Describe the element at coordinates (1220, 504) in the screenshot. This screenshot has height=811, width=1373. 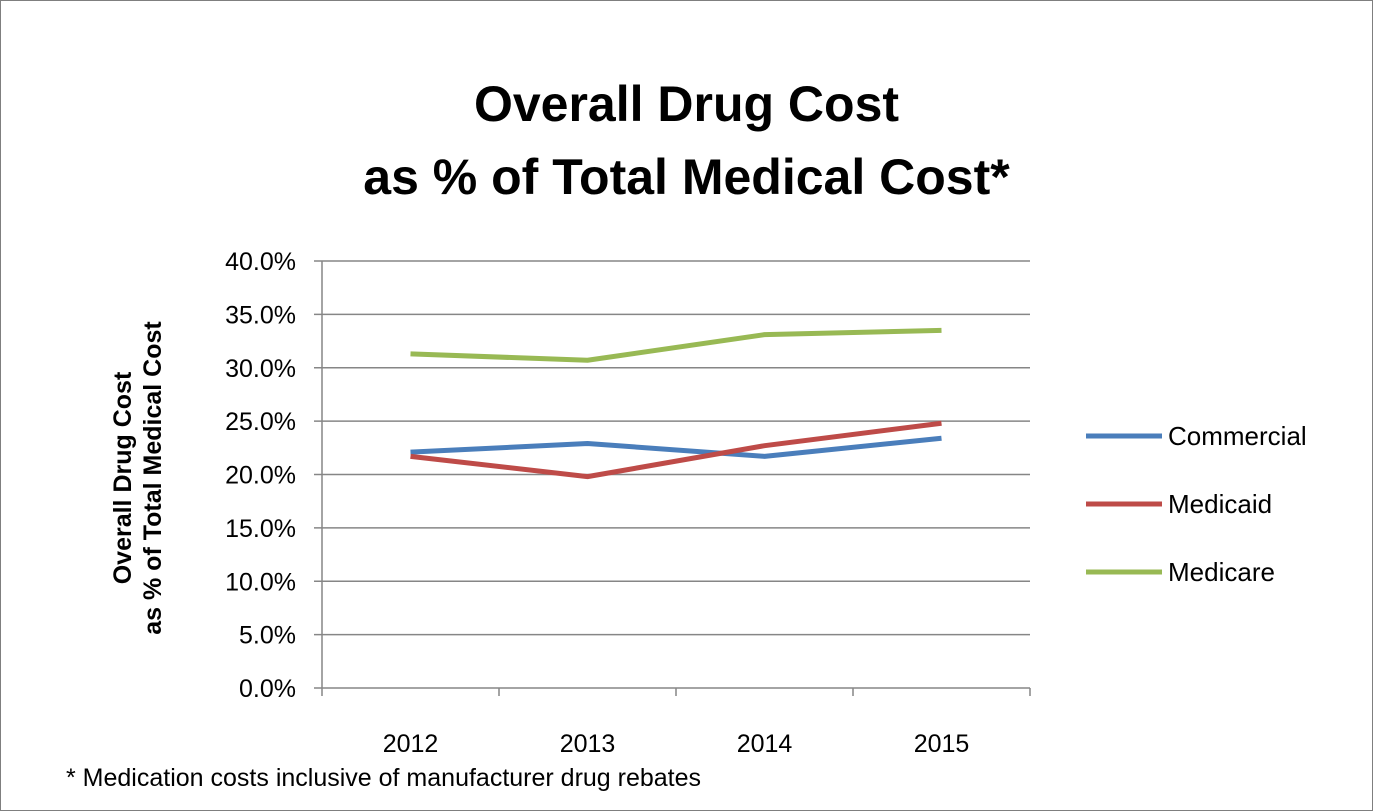
I see `legend-label-medicaid: Medicaid` at that location.